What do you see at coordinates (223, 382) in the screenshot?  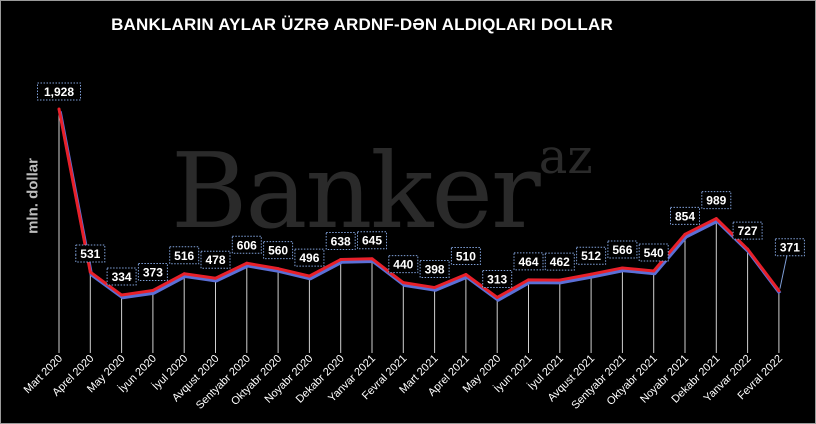 I see `x-tick-label: Sentyabr 2020` at bounding box center [223, 382].